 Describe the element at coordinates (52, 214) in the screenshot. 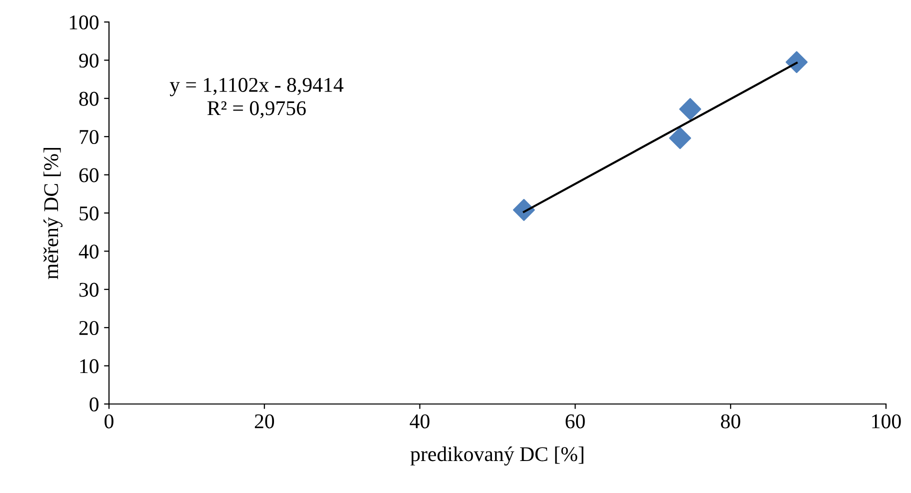

I see `y-axis-title: měřený DC [%]` at that location.